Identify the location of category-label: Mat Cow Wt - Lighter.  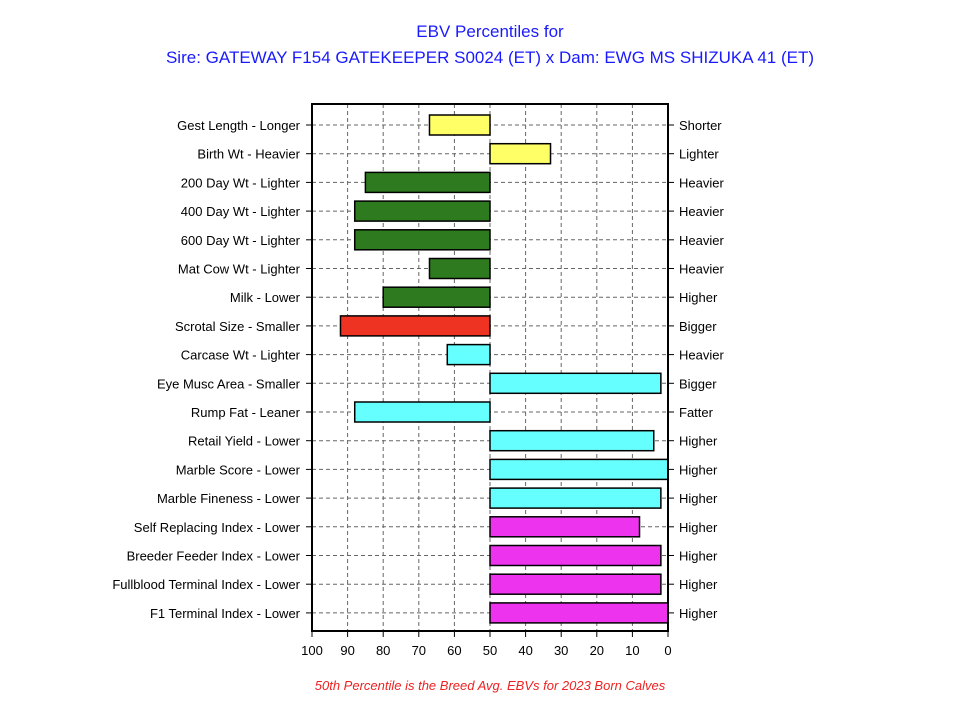
(239, 269).